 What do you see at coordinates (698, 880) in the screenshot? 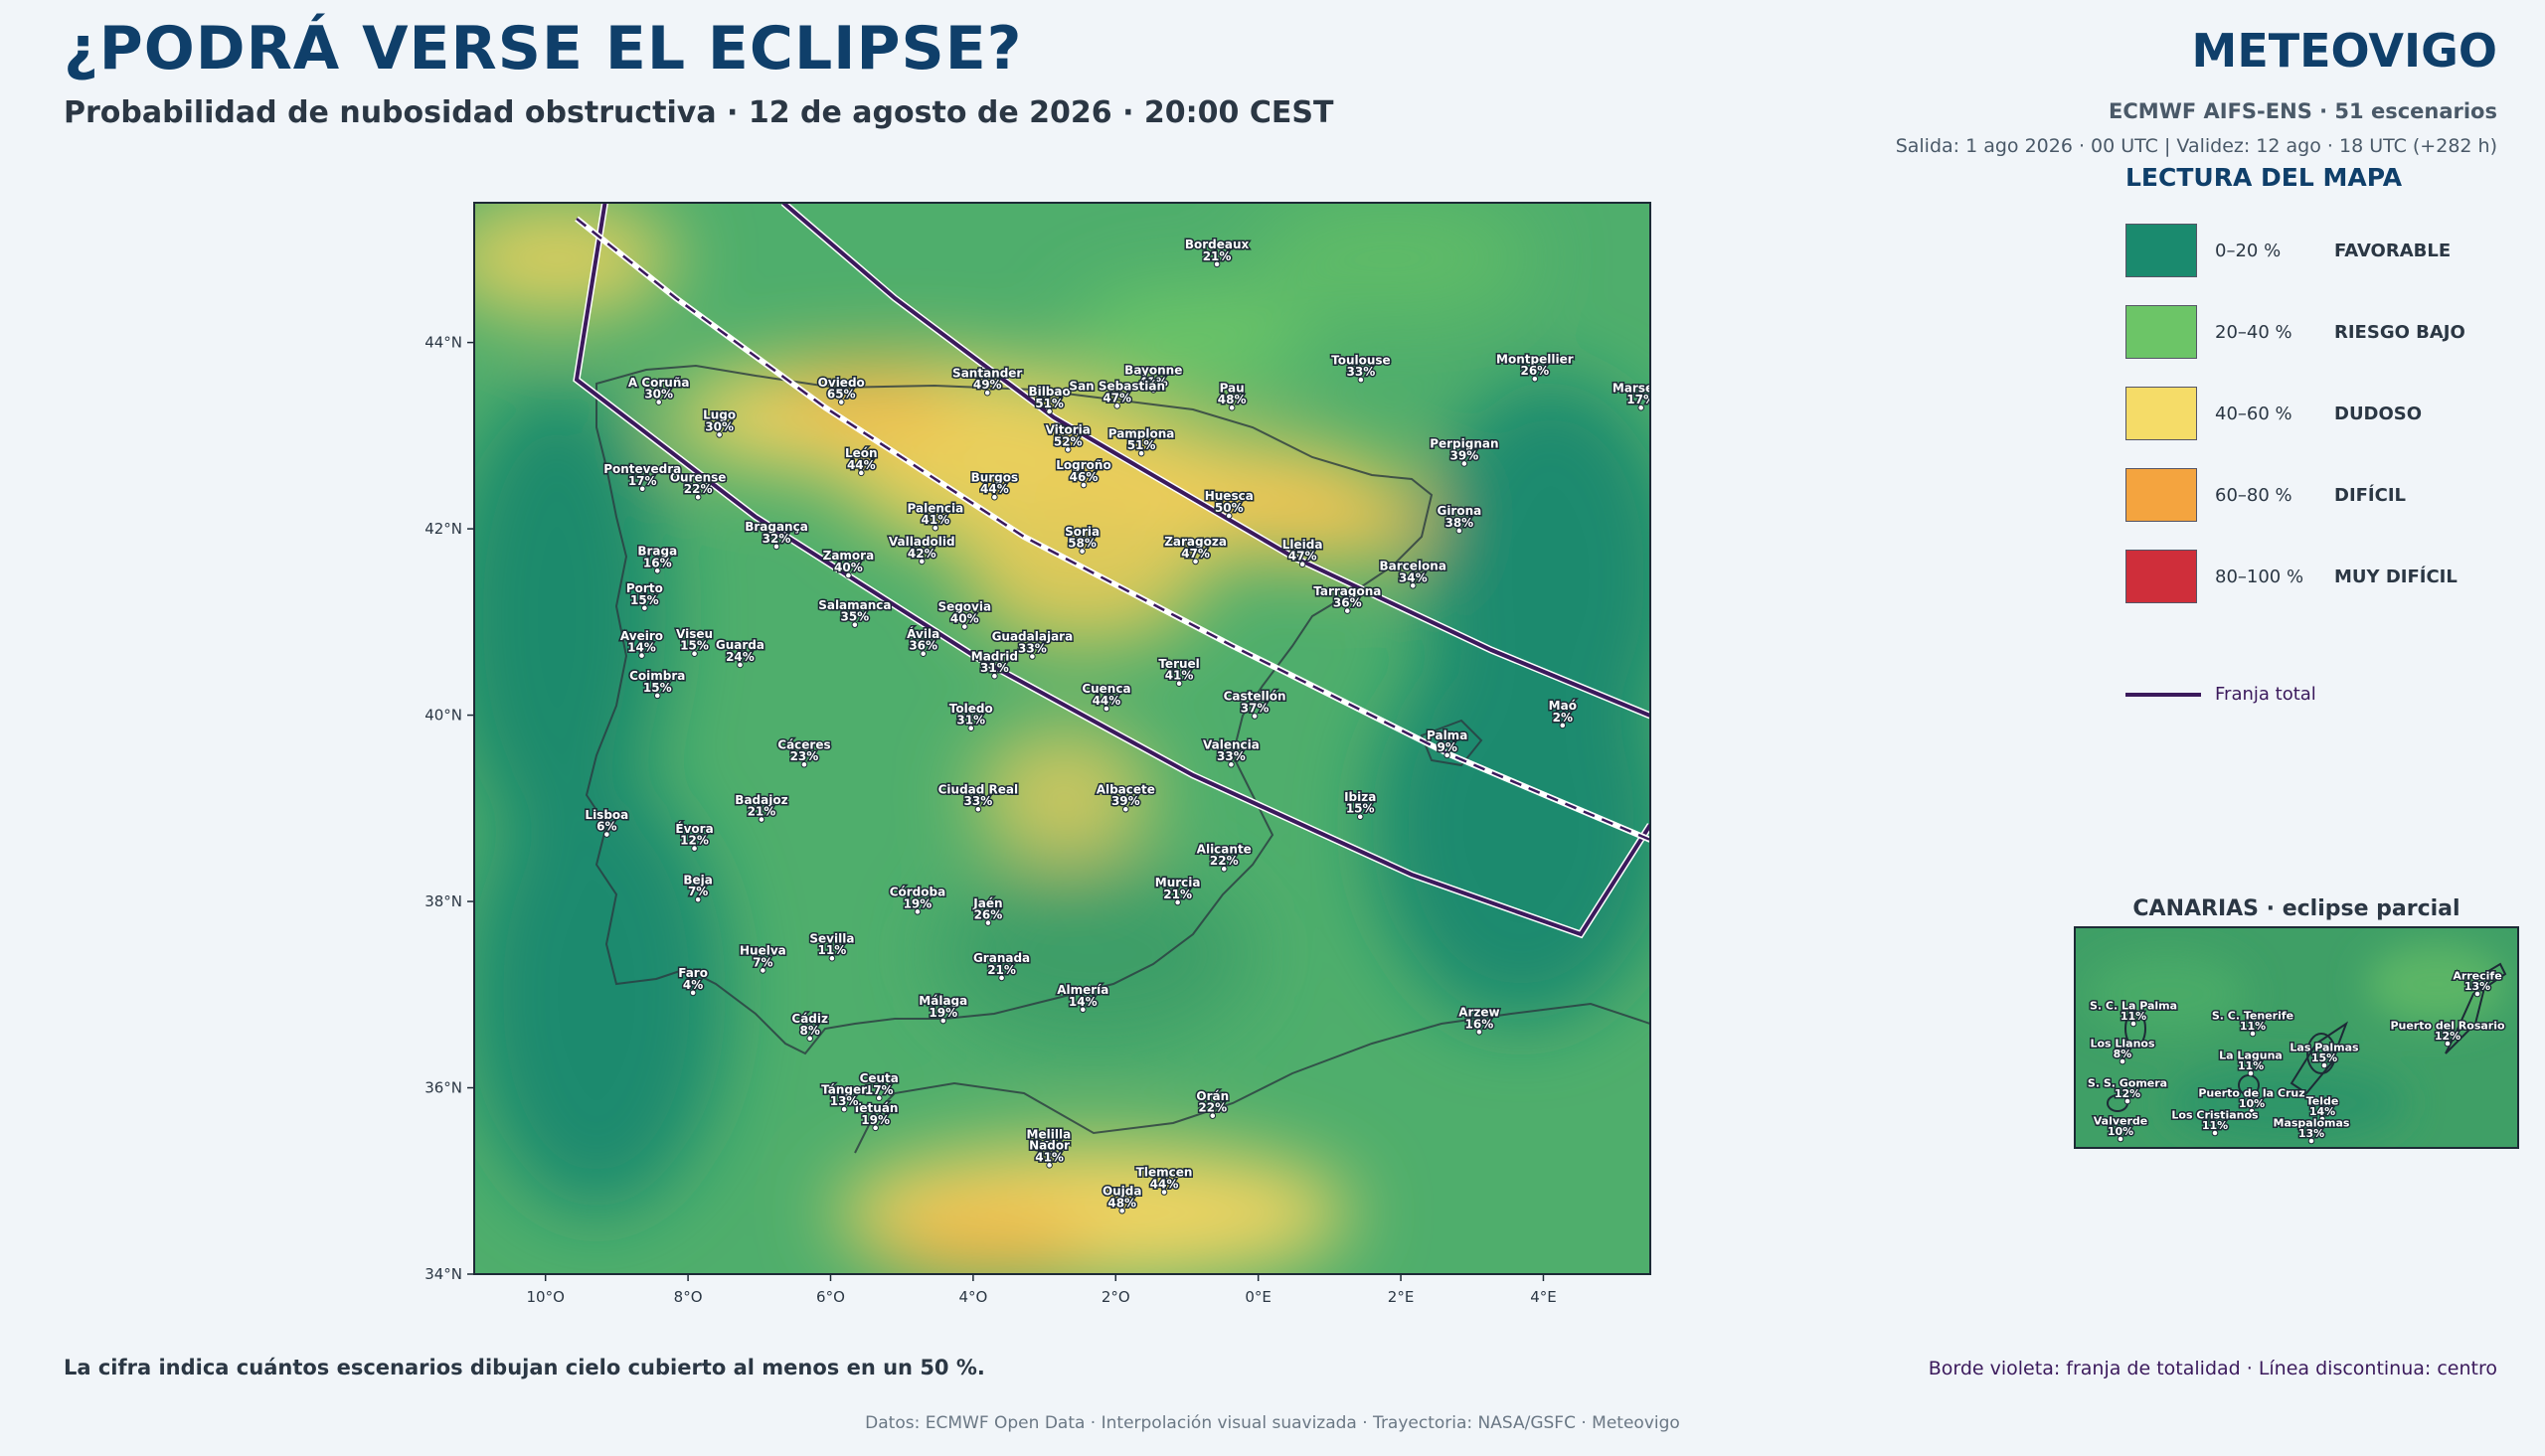
I see `city-name: Beja` at bounding box center [698, 880].